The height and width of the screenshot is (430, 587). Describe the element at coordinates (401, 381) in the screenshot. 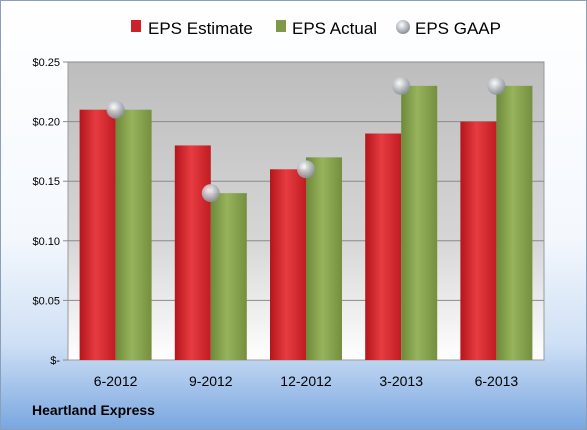

I see `x-tick-label: 3-2013` at that location.